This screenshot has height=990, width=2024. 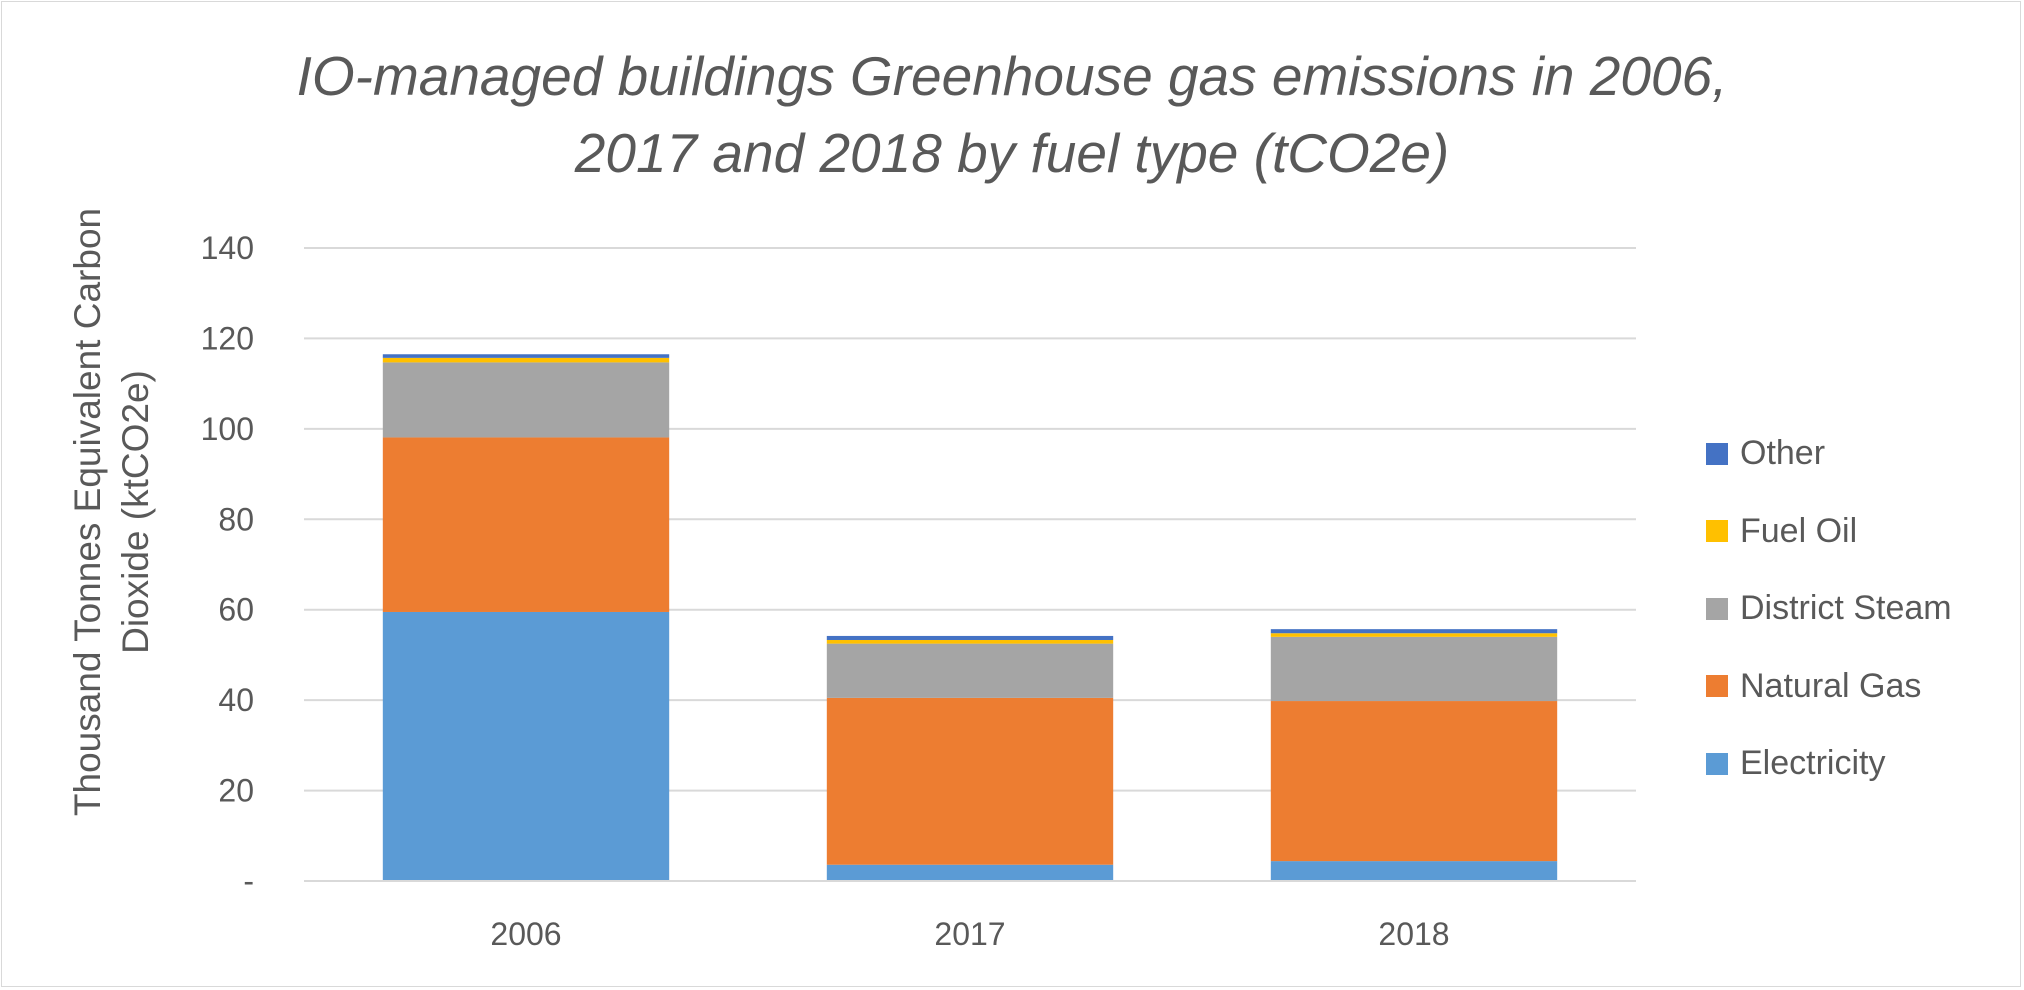 What do you see at coordinates (1813, 763) in the screenshot?
I see `legend-label: Electricity` at bounding box center [1813, 763].